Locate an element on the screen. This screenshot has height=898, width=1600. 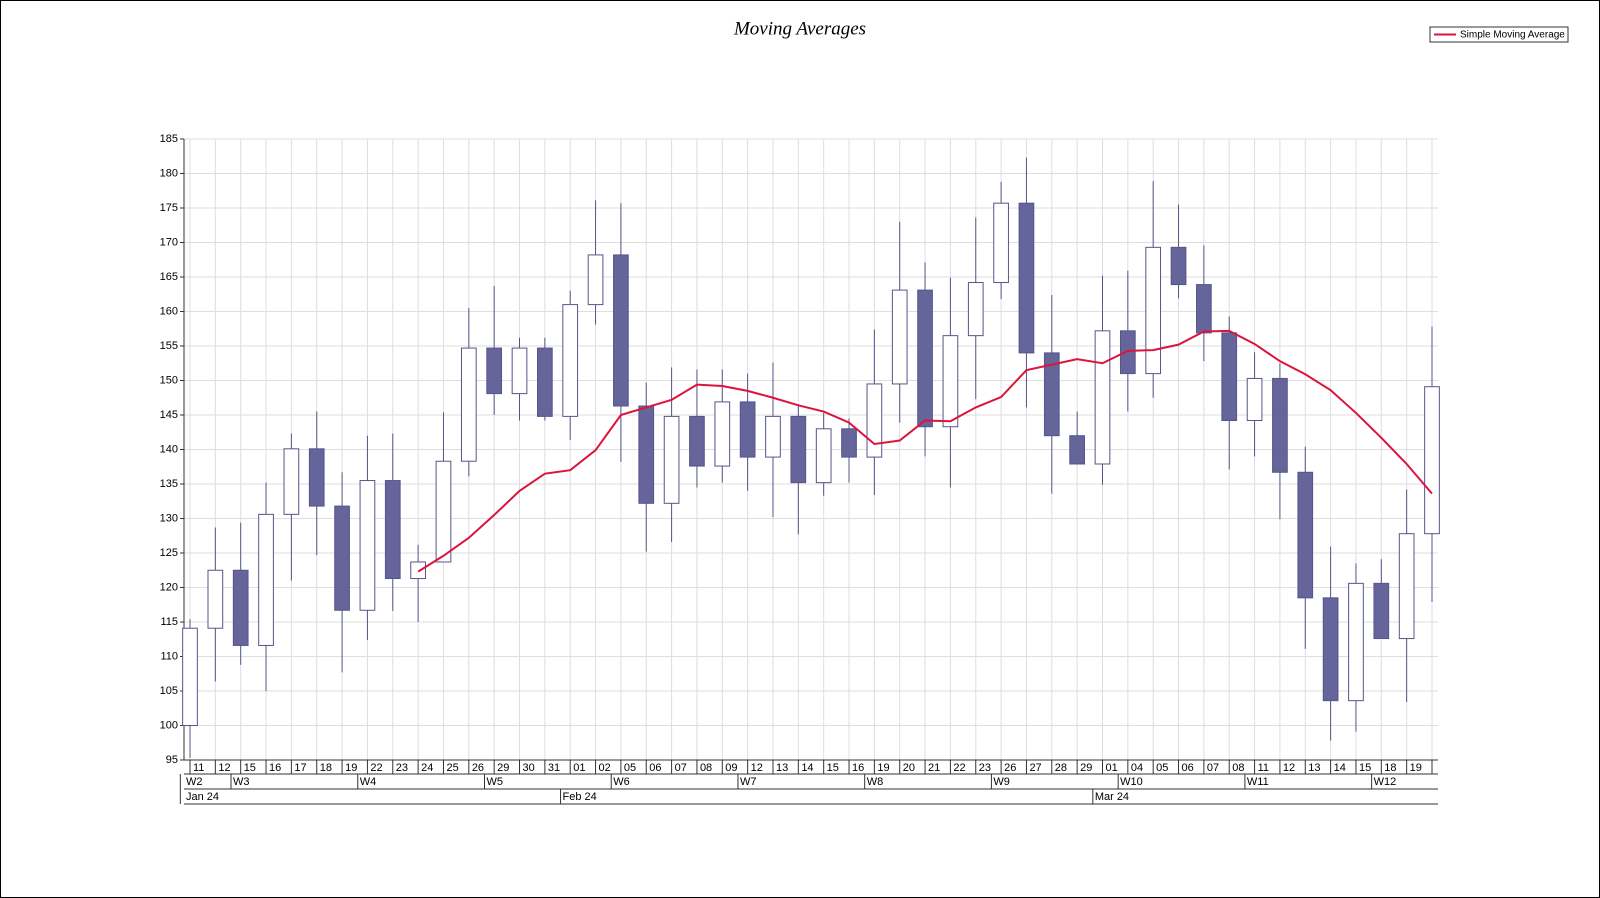
y-tick-label: 180 is located at coordinates (169, 173).